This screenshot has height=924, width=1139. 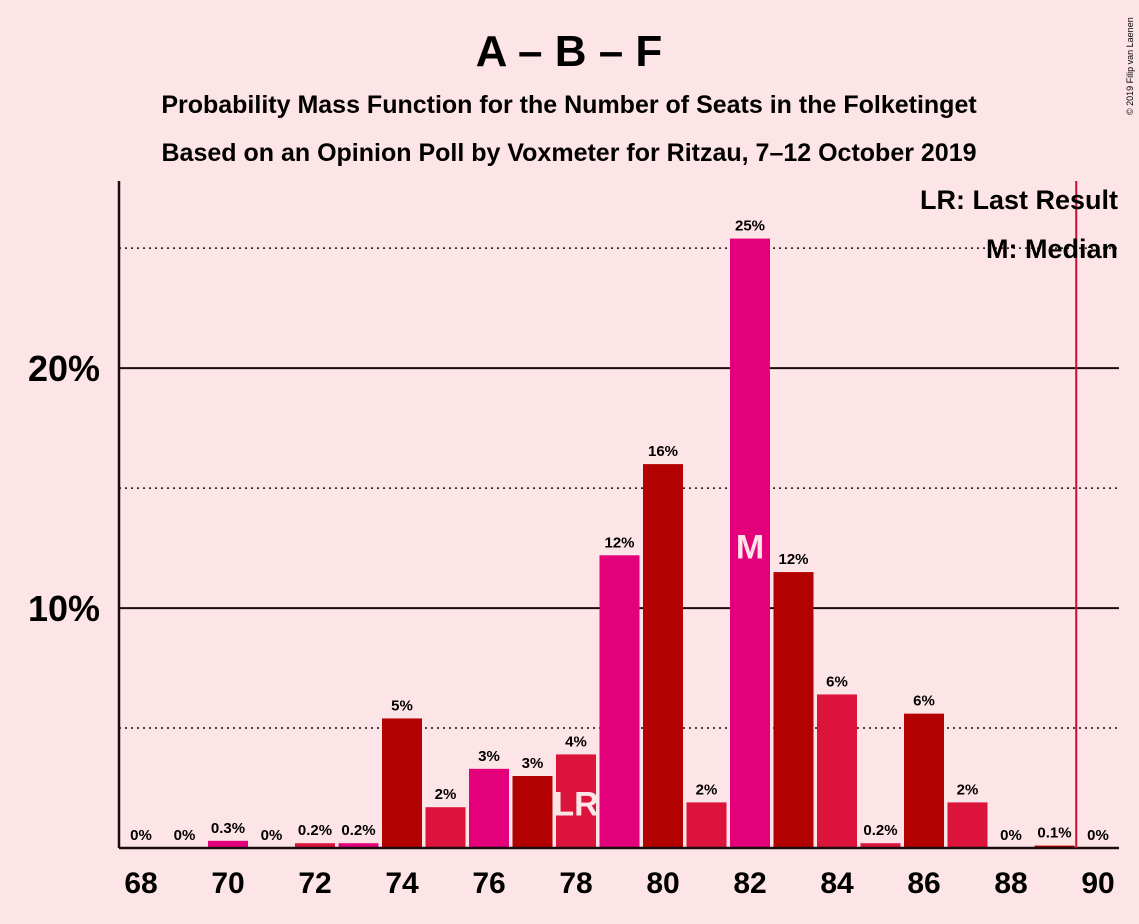 What do you see at coordinates (923, 883) in the screenshot?
I see `x-tick-label: 86` at bounding box center [923, 883].